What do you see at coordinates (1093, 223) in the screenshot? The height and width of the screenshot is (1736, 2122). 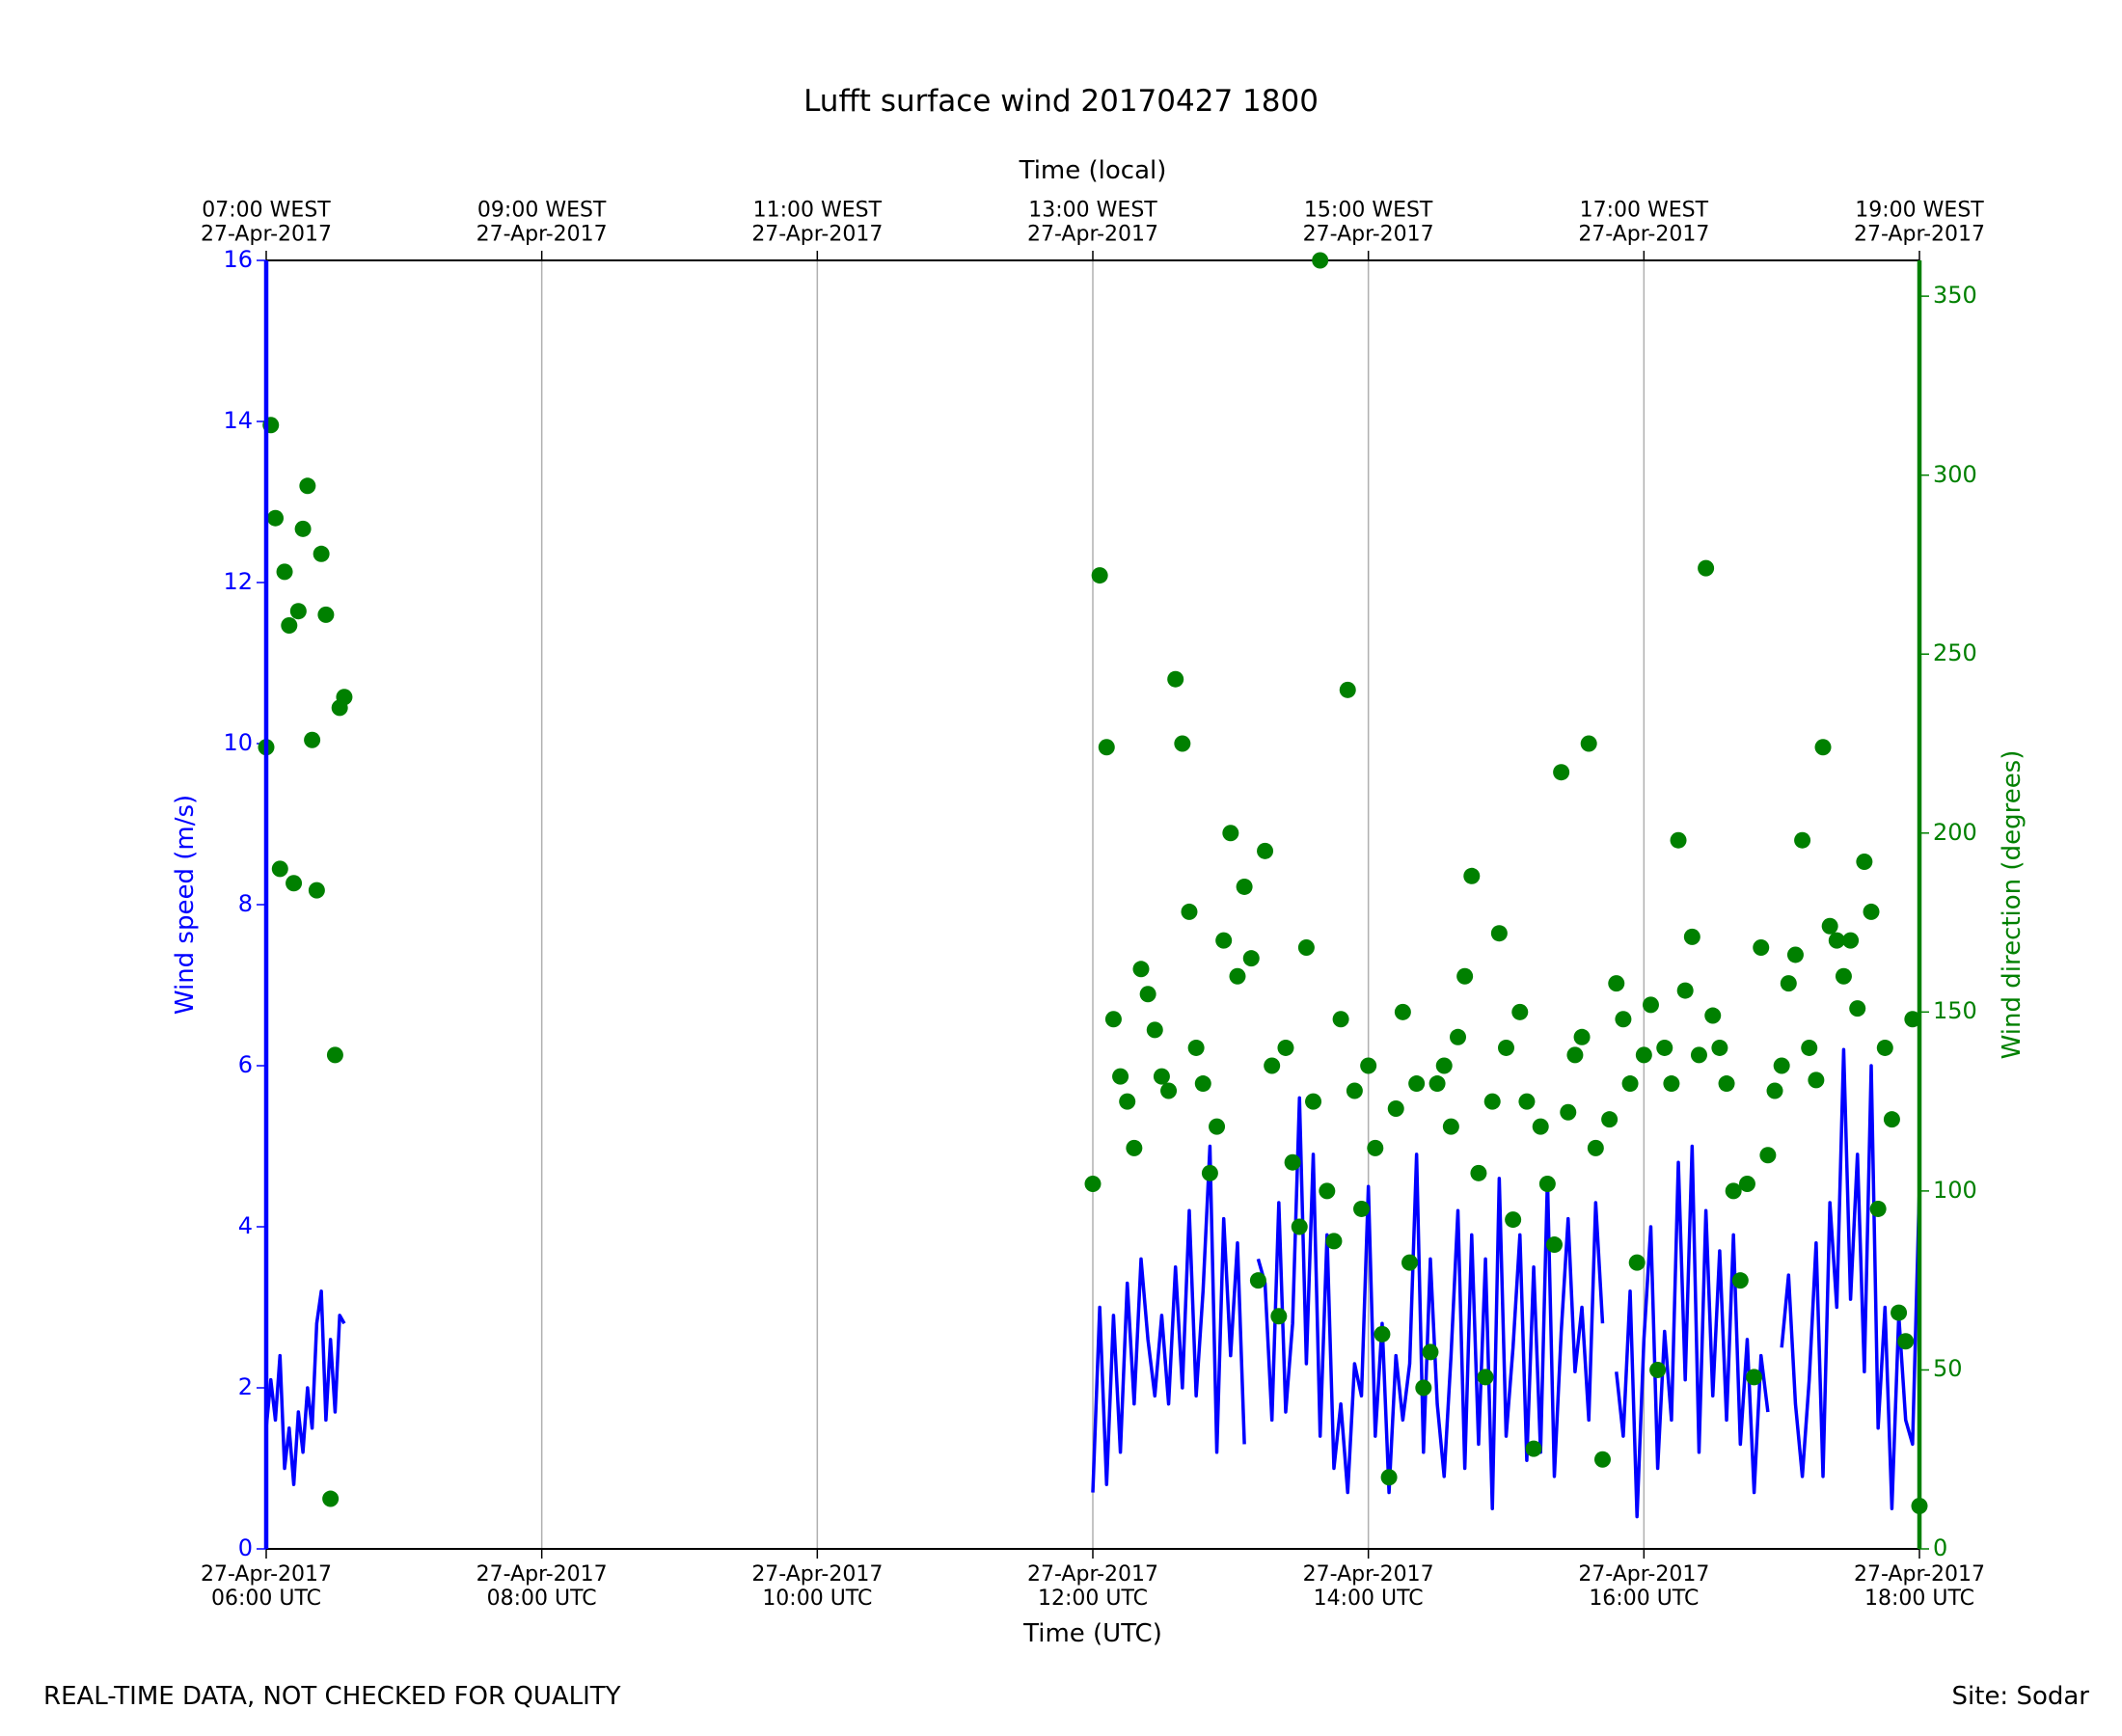 I see `x2-tick-label: 13:00 WEST 27-Apr-2017` at bounding box center [1093, 223].